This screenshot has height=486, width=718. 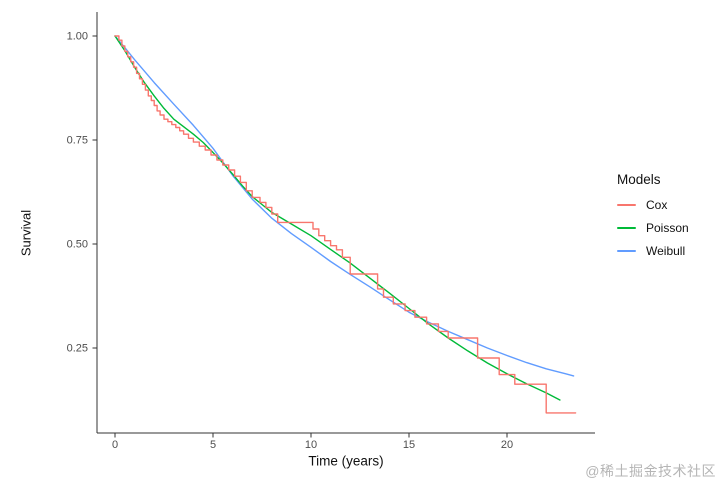 What do you see at coordinates (77, 349) in the screenshot?
I see `y-tick-label: 0.25` at bounding box center [77, 349].